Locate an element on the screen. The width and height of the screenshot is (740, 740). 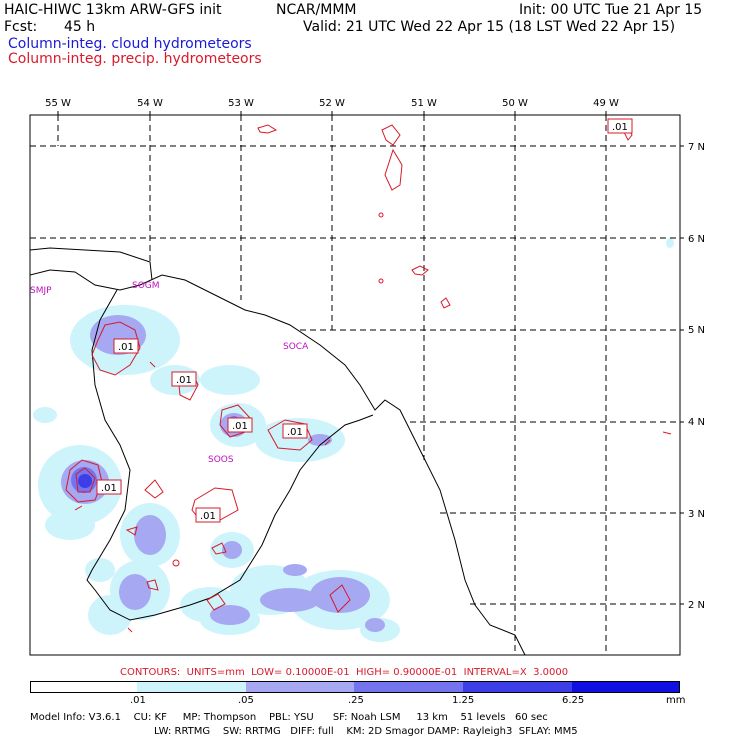
lon-label: 52 W is located at coordinates (332, 103).